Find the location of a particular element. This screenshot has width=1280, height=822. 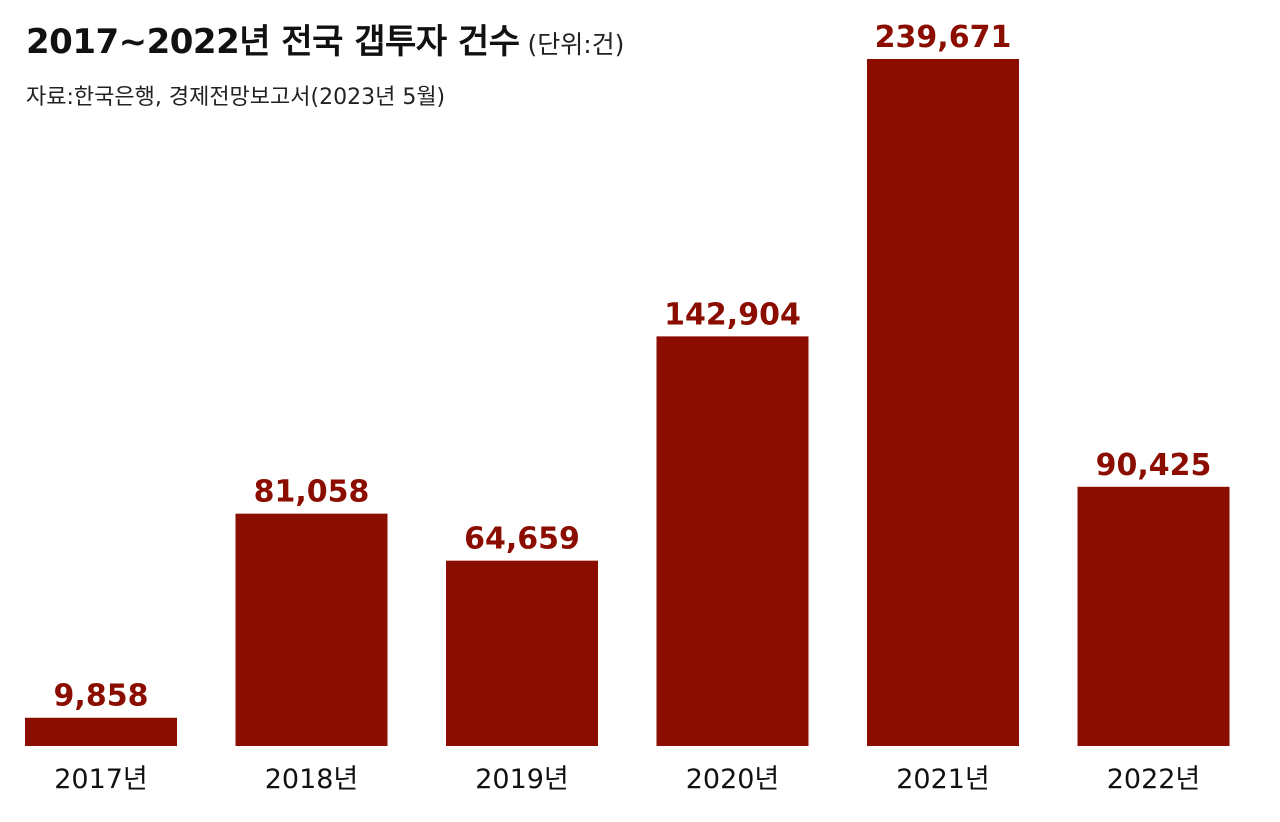

value-label-2: 81,058 is located at coordinates (312, 492).